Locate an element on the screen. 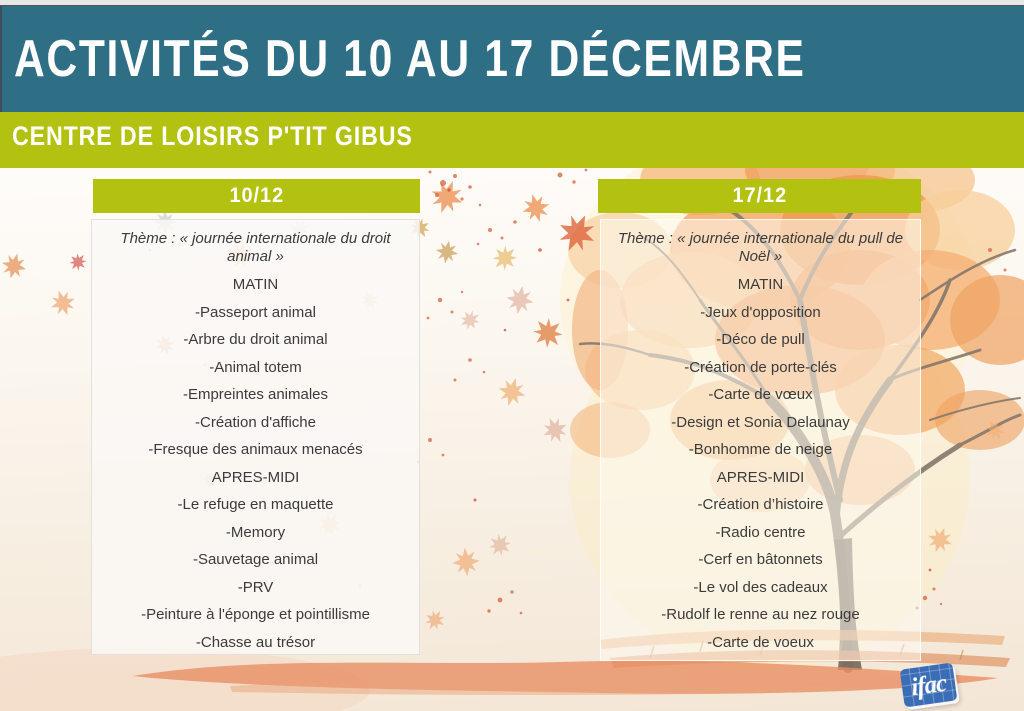  activity-item: -Radio centre is located at coordinates (760, 532).